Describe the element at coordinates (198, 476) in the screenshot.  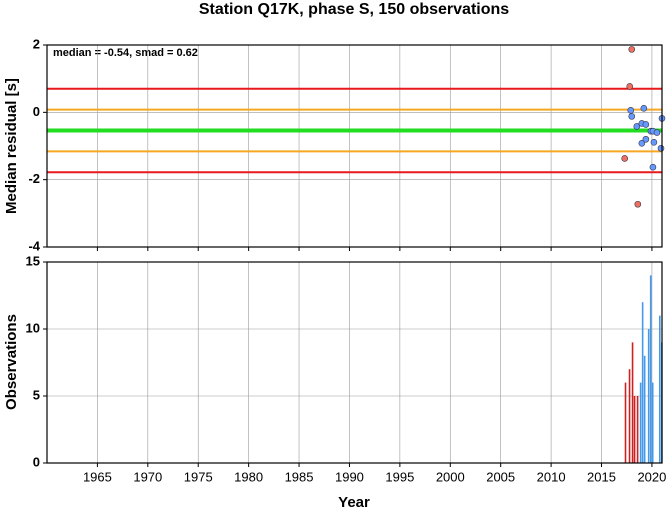
I see `x-tick-label: 1975` at that location.